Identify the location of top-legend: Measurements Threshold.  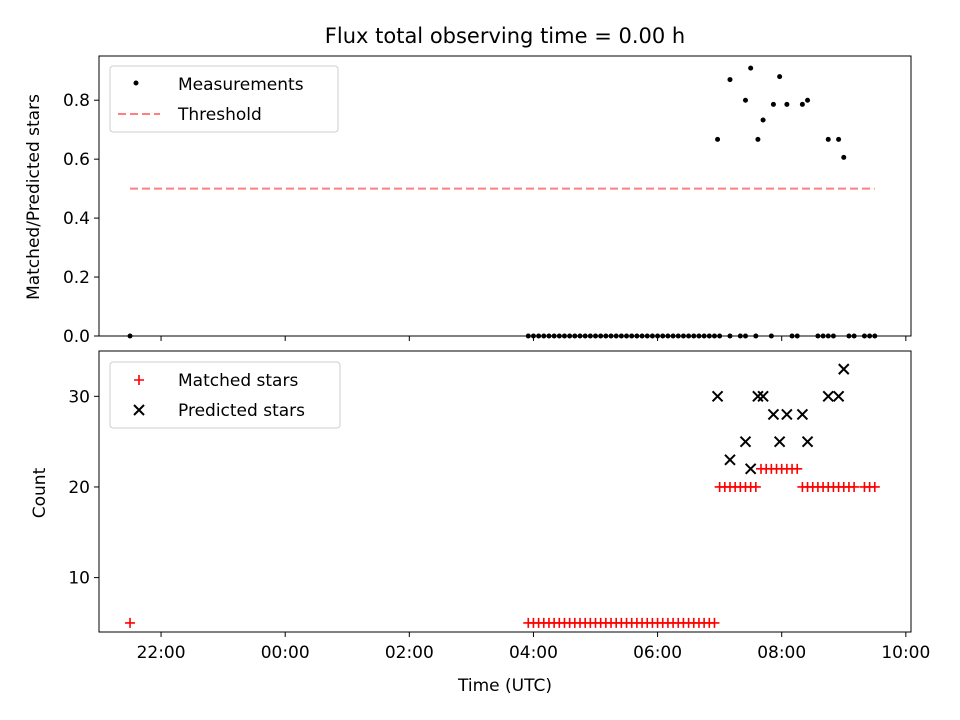
(224, 99).